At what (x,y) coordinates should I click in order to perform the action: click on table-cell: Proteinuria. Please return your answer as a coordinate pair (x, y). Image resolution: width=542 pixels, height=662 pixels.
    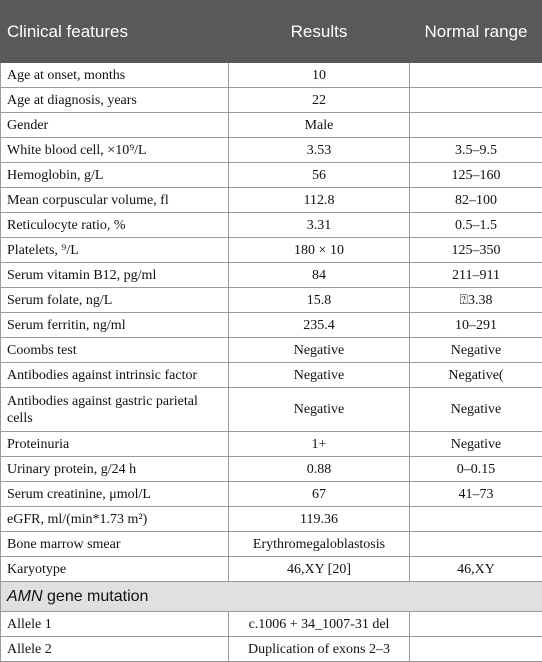
    Looking at the image, I should click on (115, 444).